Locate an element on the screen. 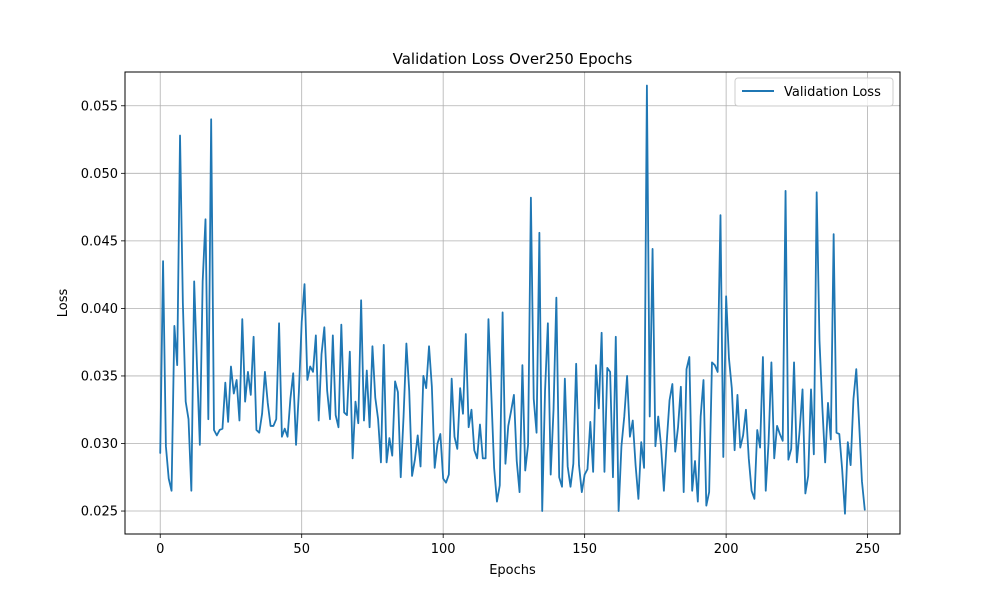 The image size is (1000, 600). x-tick-label: 0 is located at coordinates (160, 549).